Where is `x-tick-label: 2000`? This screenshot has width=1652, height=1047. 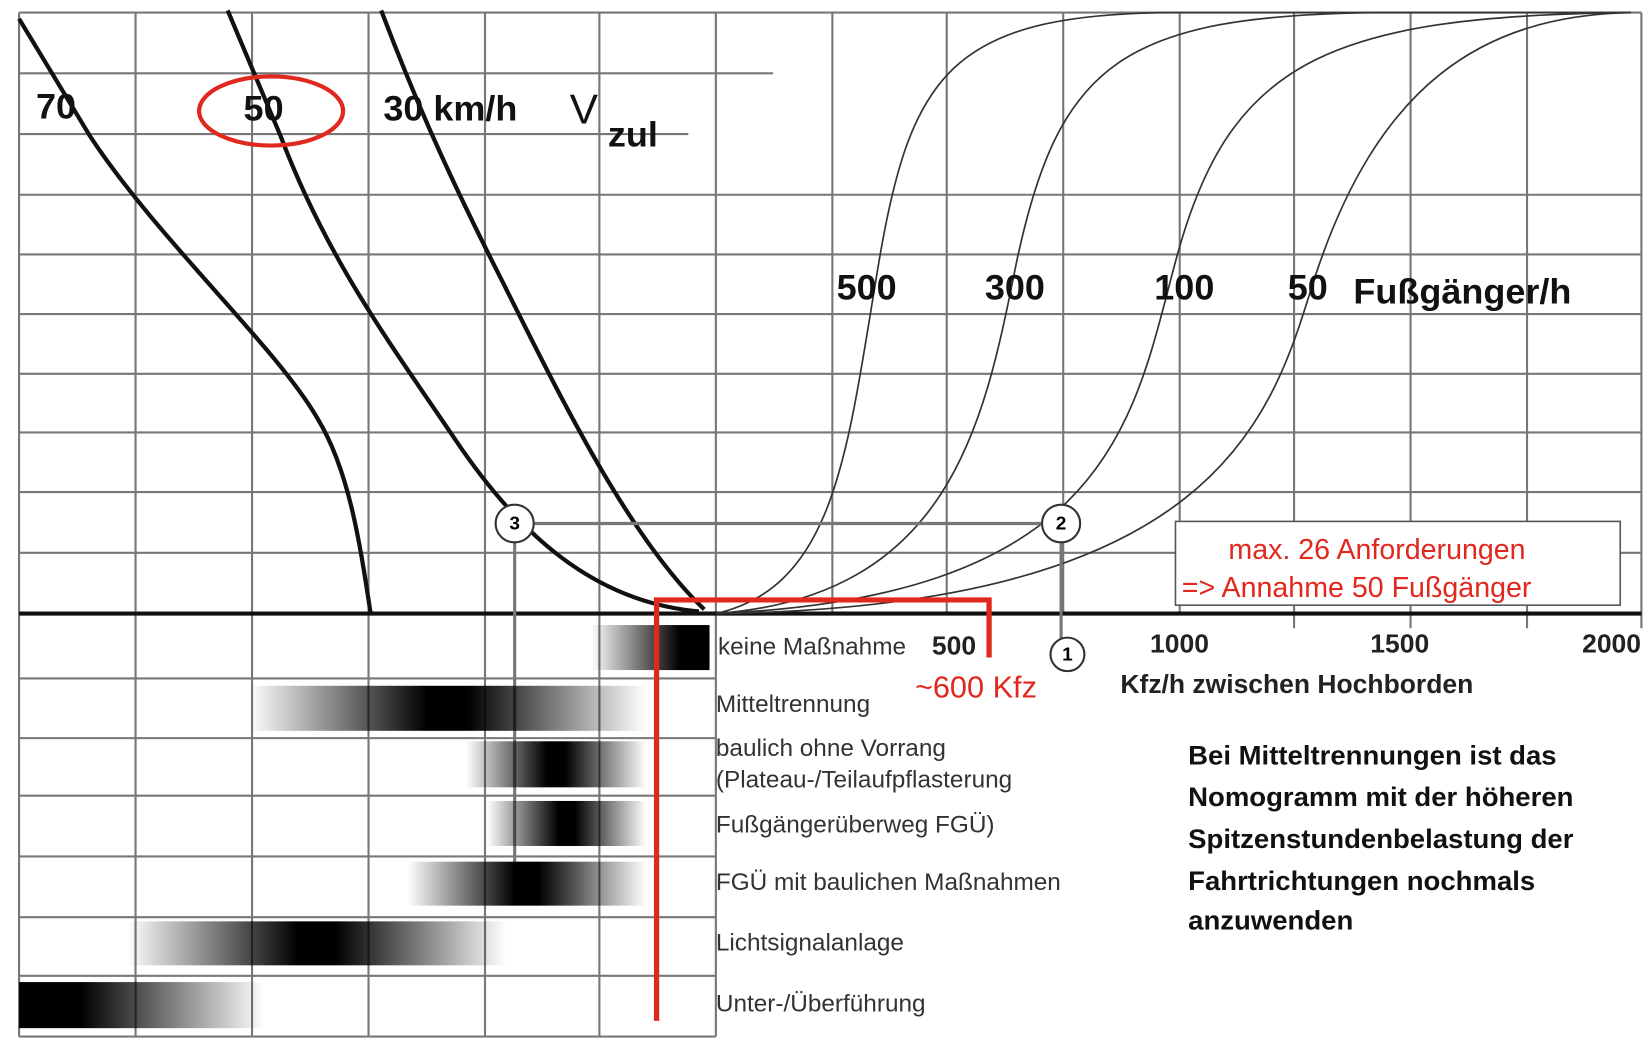
x-tick-label: 2000 is located at coordinates (1611, 643).